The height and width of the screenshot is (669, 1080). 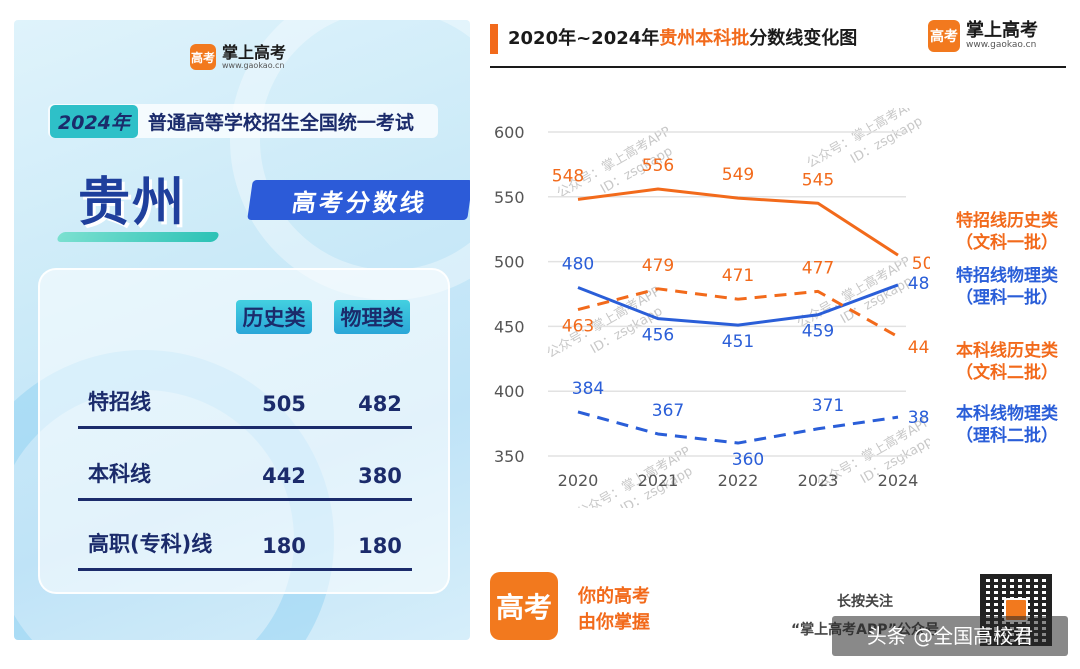 I want to click on row-value-physics: 482, so click(x=380, y=404).